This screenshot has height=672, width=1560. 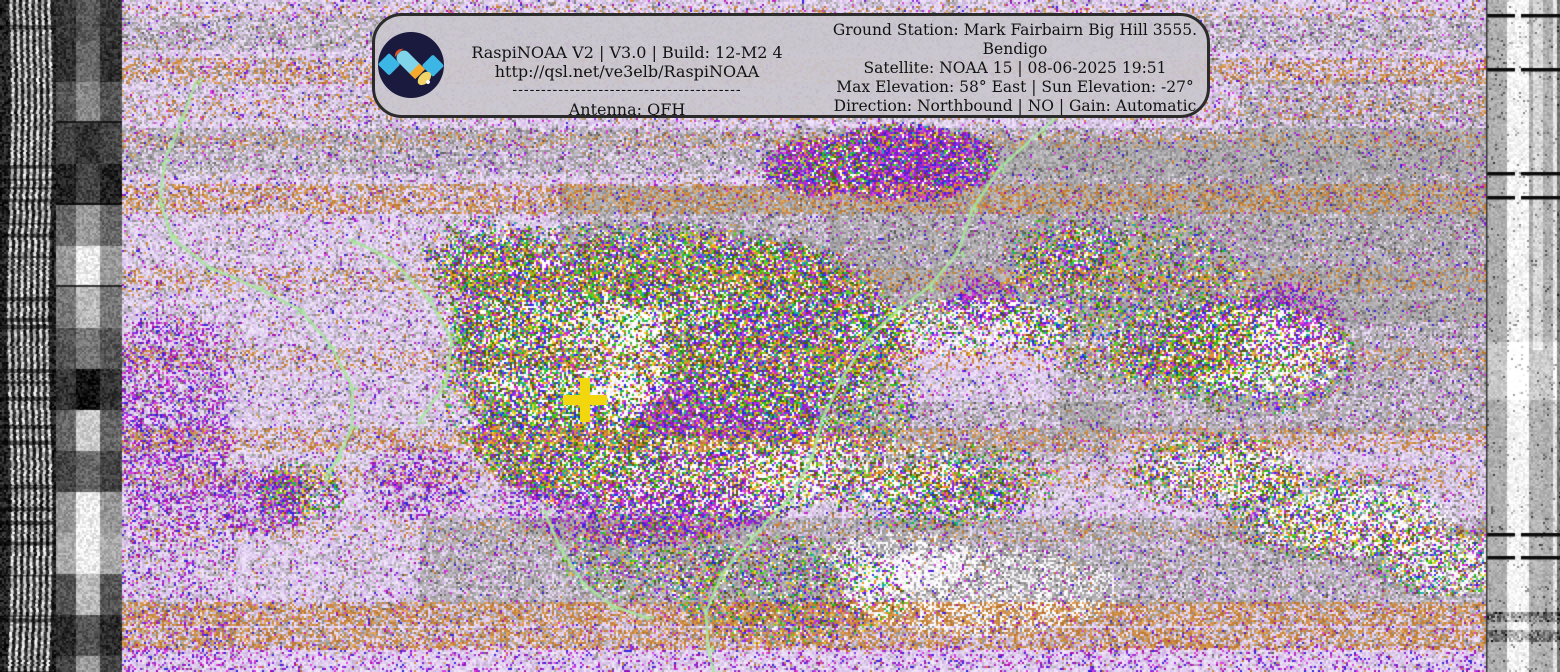 What do you see at coordinates (627, 71) in the screenshot?
I see `app-url-line: http://qsl.net/ve3elb/RaspiNOAA` at bounding box center [627, 71].